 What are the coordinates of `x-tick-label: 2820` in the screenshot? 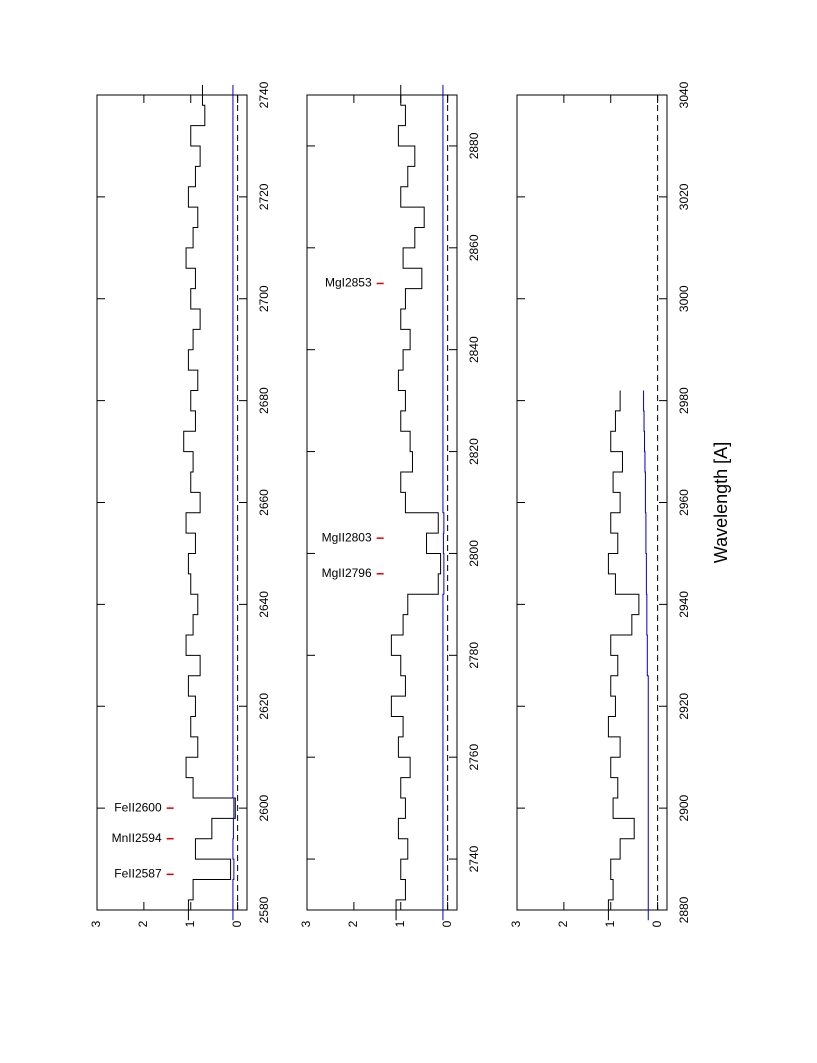 It's located at (474, 451).